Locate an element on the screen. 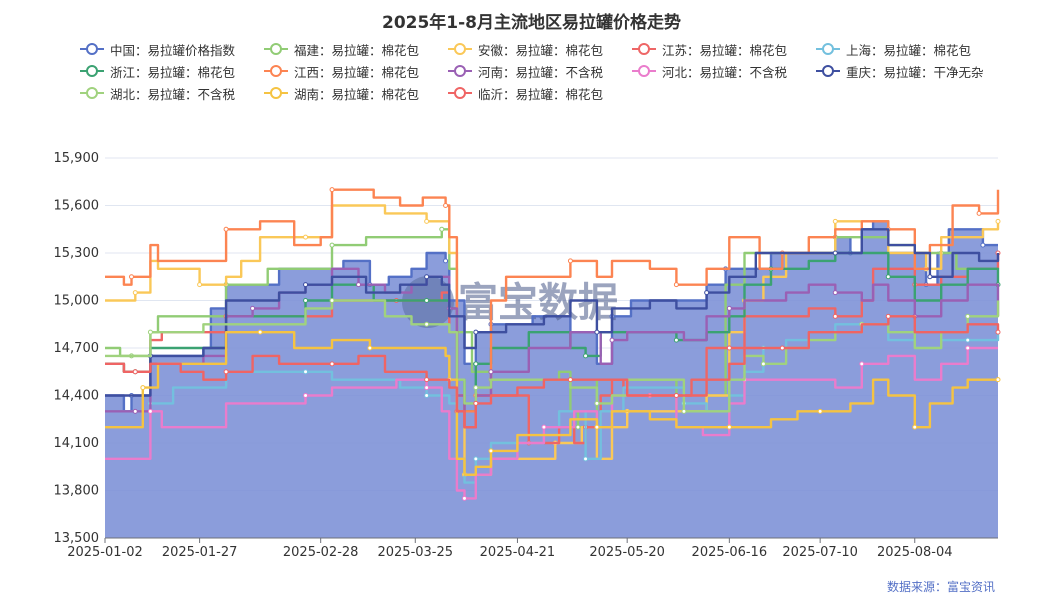  source-note: 数据来源：富宝资讯 is located at coordinates (940, 587).